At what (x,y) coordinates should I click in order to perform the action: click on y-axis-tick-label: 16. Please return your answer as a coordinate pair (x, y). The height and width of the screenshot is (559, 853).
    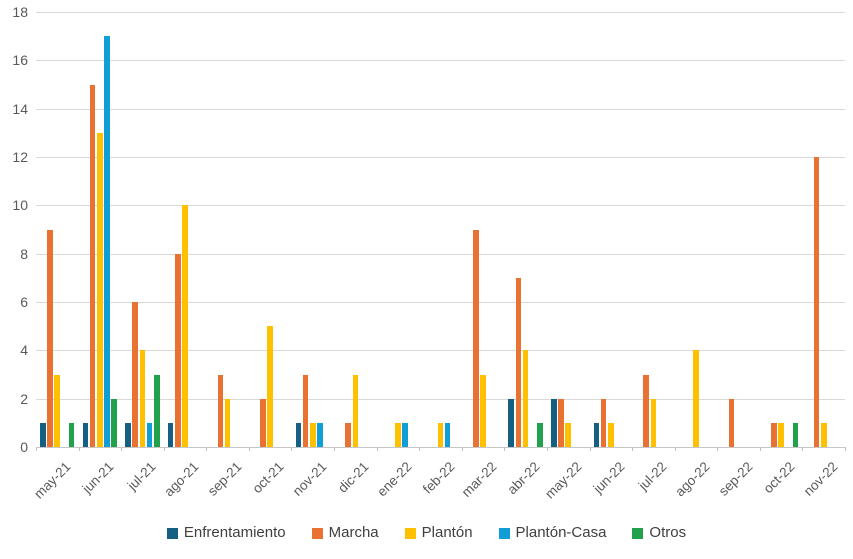
    Looking at the image, I should click on (20, 60).